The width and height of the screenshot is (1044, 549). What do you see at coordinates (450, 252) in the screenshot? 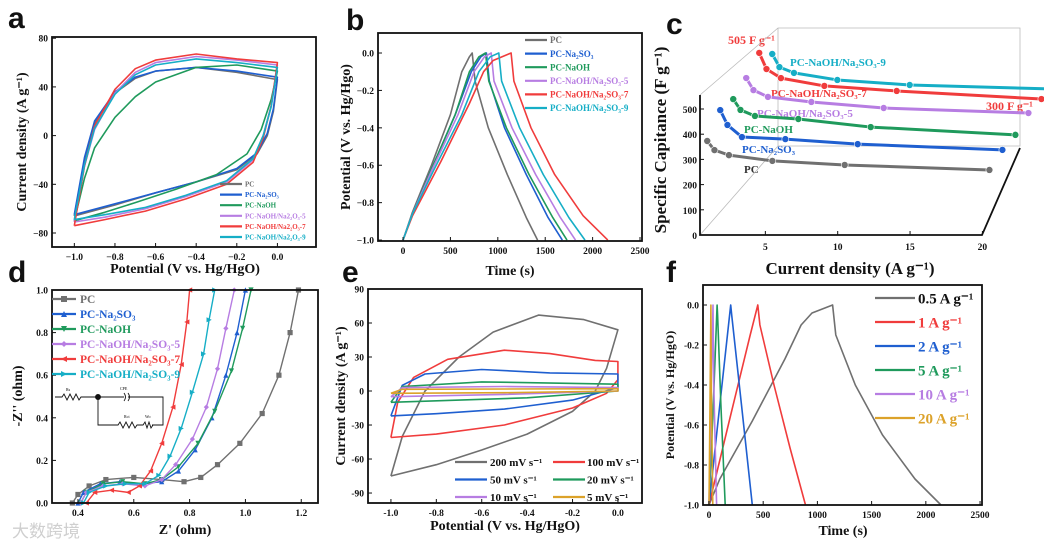
I see `x-tick-label: 500` at bounding box center [450, 252].